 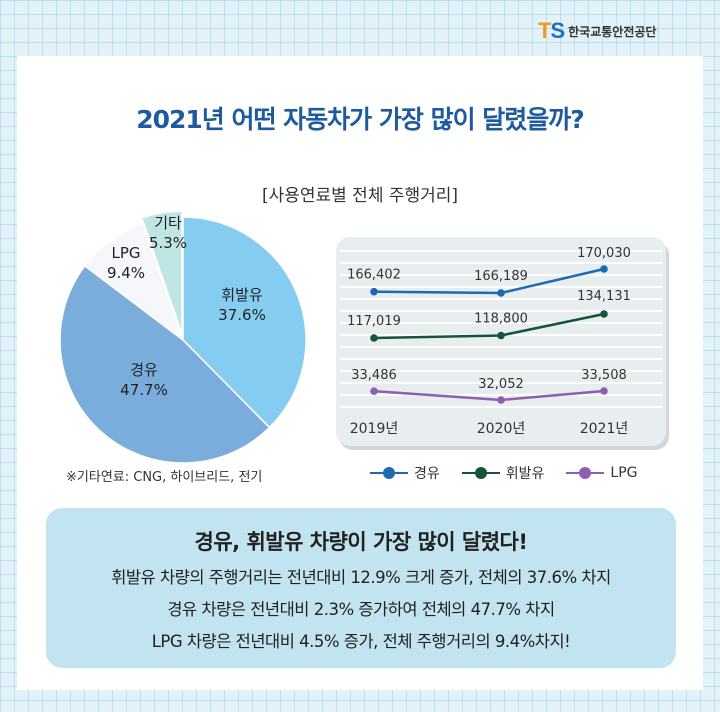 What do you see at coordinates (144, 370) in the screenshot?
I see `pie-label-diesel: 경유` at bounding box center [144, 370].